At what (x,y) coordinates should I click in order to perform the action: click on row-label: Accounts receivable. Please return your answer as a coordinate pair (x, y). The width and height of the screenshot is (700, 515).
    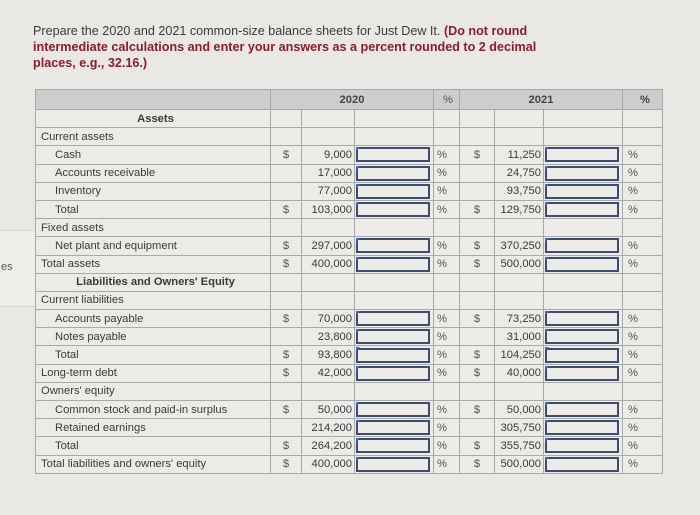
    Looking at the image, I should click on (153, 173).